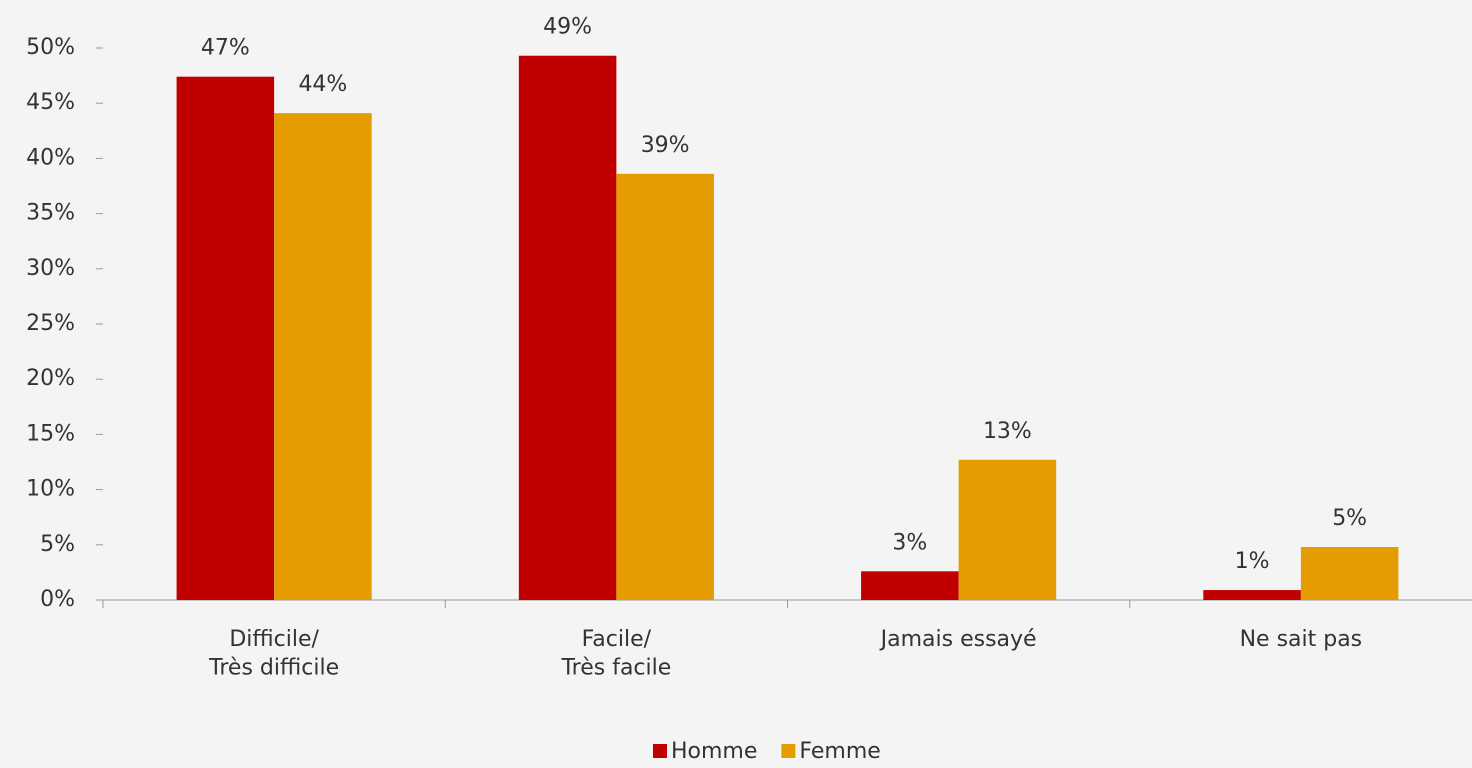  Describe the element at coordinates (273, 654) in the screenshot. I see `x-tick-label: Difficile/Très difficile` at that location.